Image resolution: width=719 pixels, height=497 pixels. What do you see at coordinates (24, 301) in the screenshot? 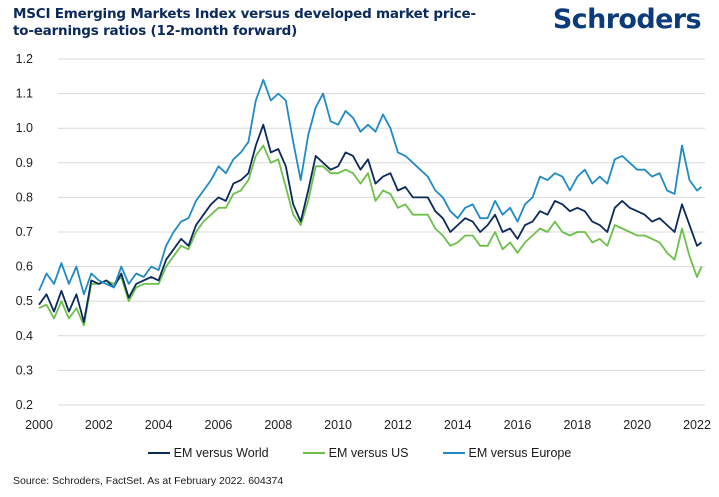
I see `y-tick-label: 0.5` at bounding box center [24, 301].